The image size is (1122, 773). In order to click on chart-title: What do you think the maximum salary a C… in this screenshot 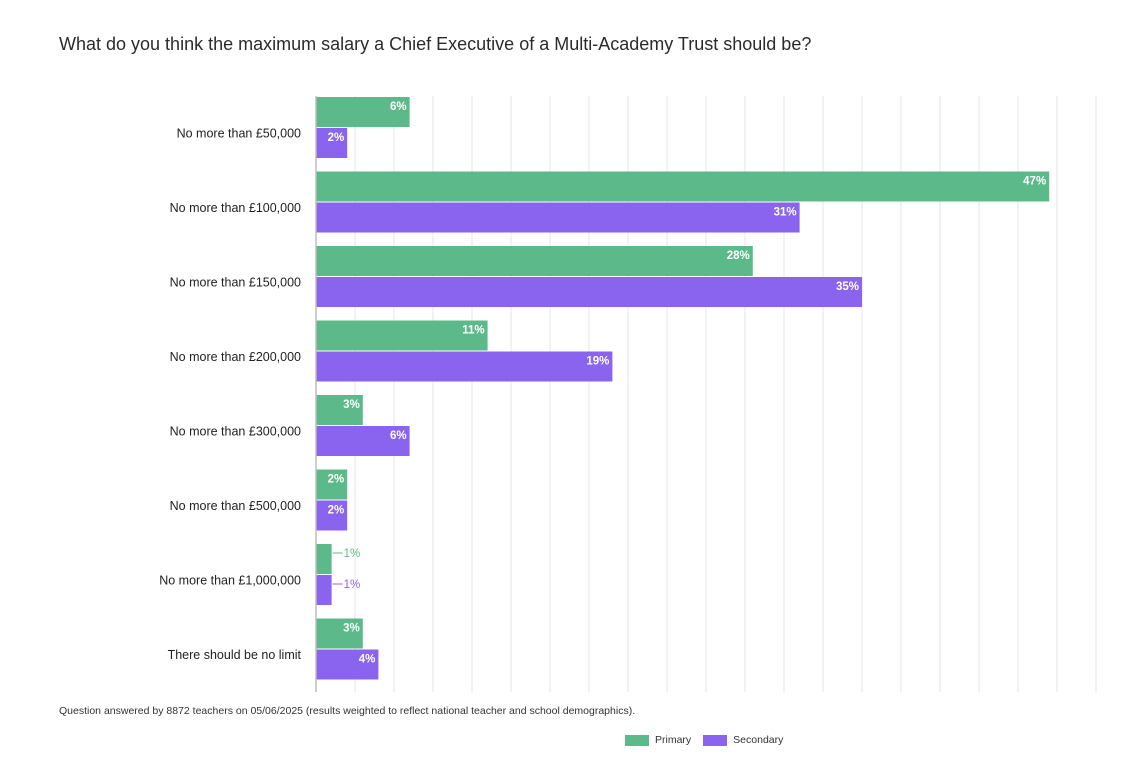, I will do `click(435, 44)`.